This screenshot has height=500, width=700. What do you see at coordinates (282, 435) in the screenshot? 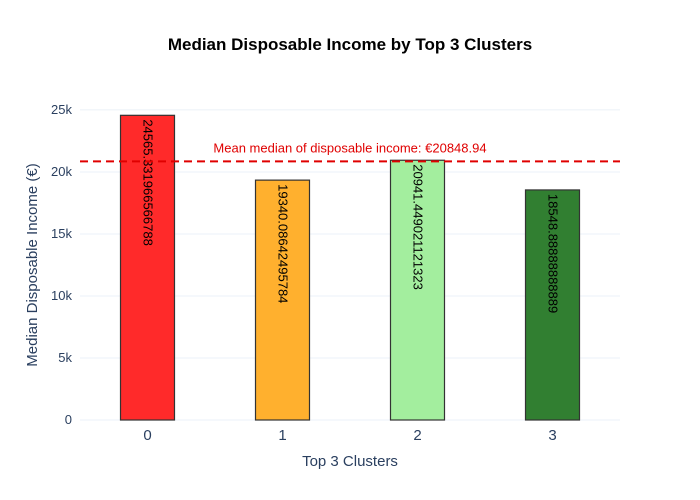
I see `x-tick-label: 1` at bounding box center [282, 435].